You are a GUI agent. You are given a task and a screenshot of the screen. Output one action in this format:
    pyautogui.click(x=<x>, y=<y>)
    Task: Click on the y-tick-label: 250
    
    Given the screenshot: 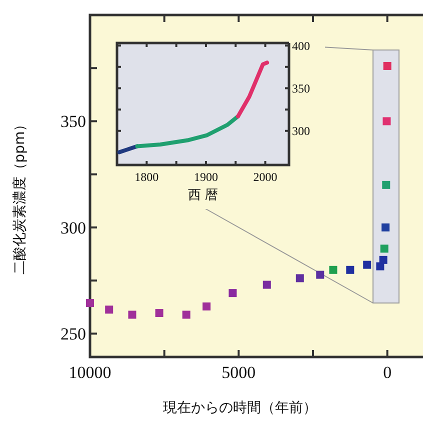 What is the action you would take?
    pyautogui.click(x=73, y=334)
    